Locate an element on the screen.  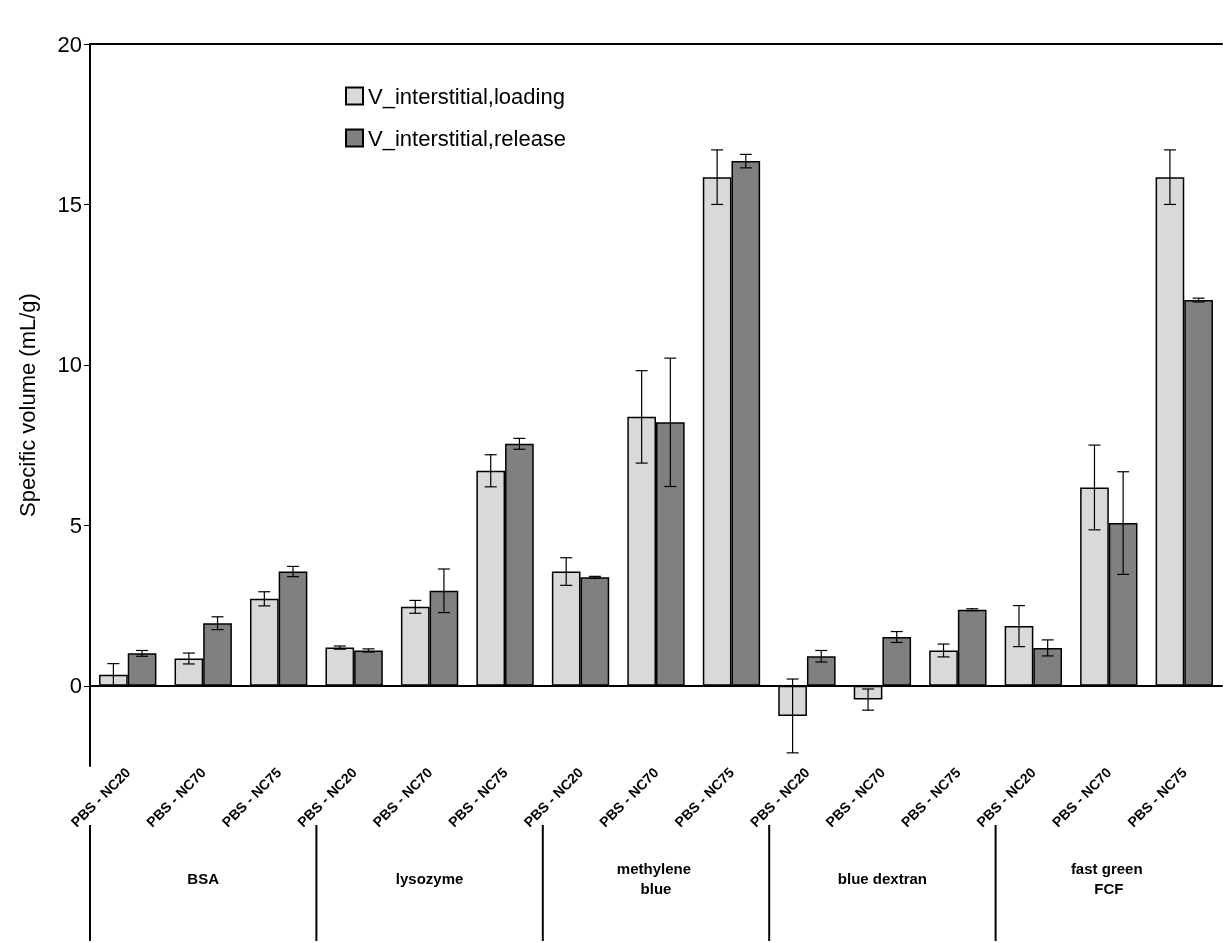
text: blue dextran is located at coordinates (882, 878).